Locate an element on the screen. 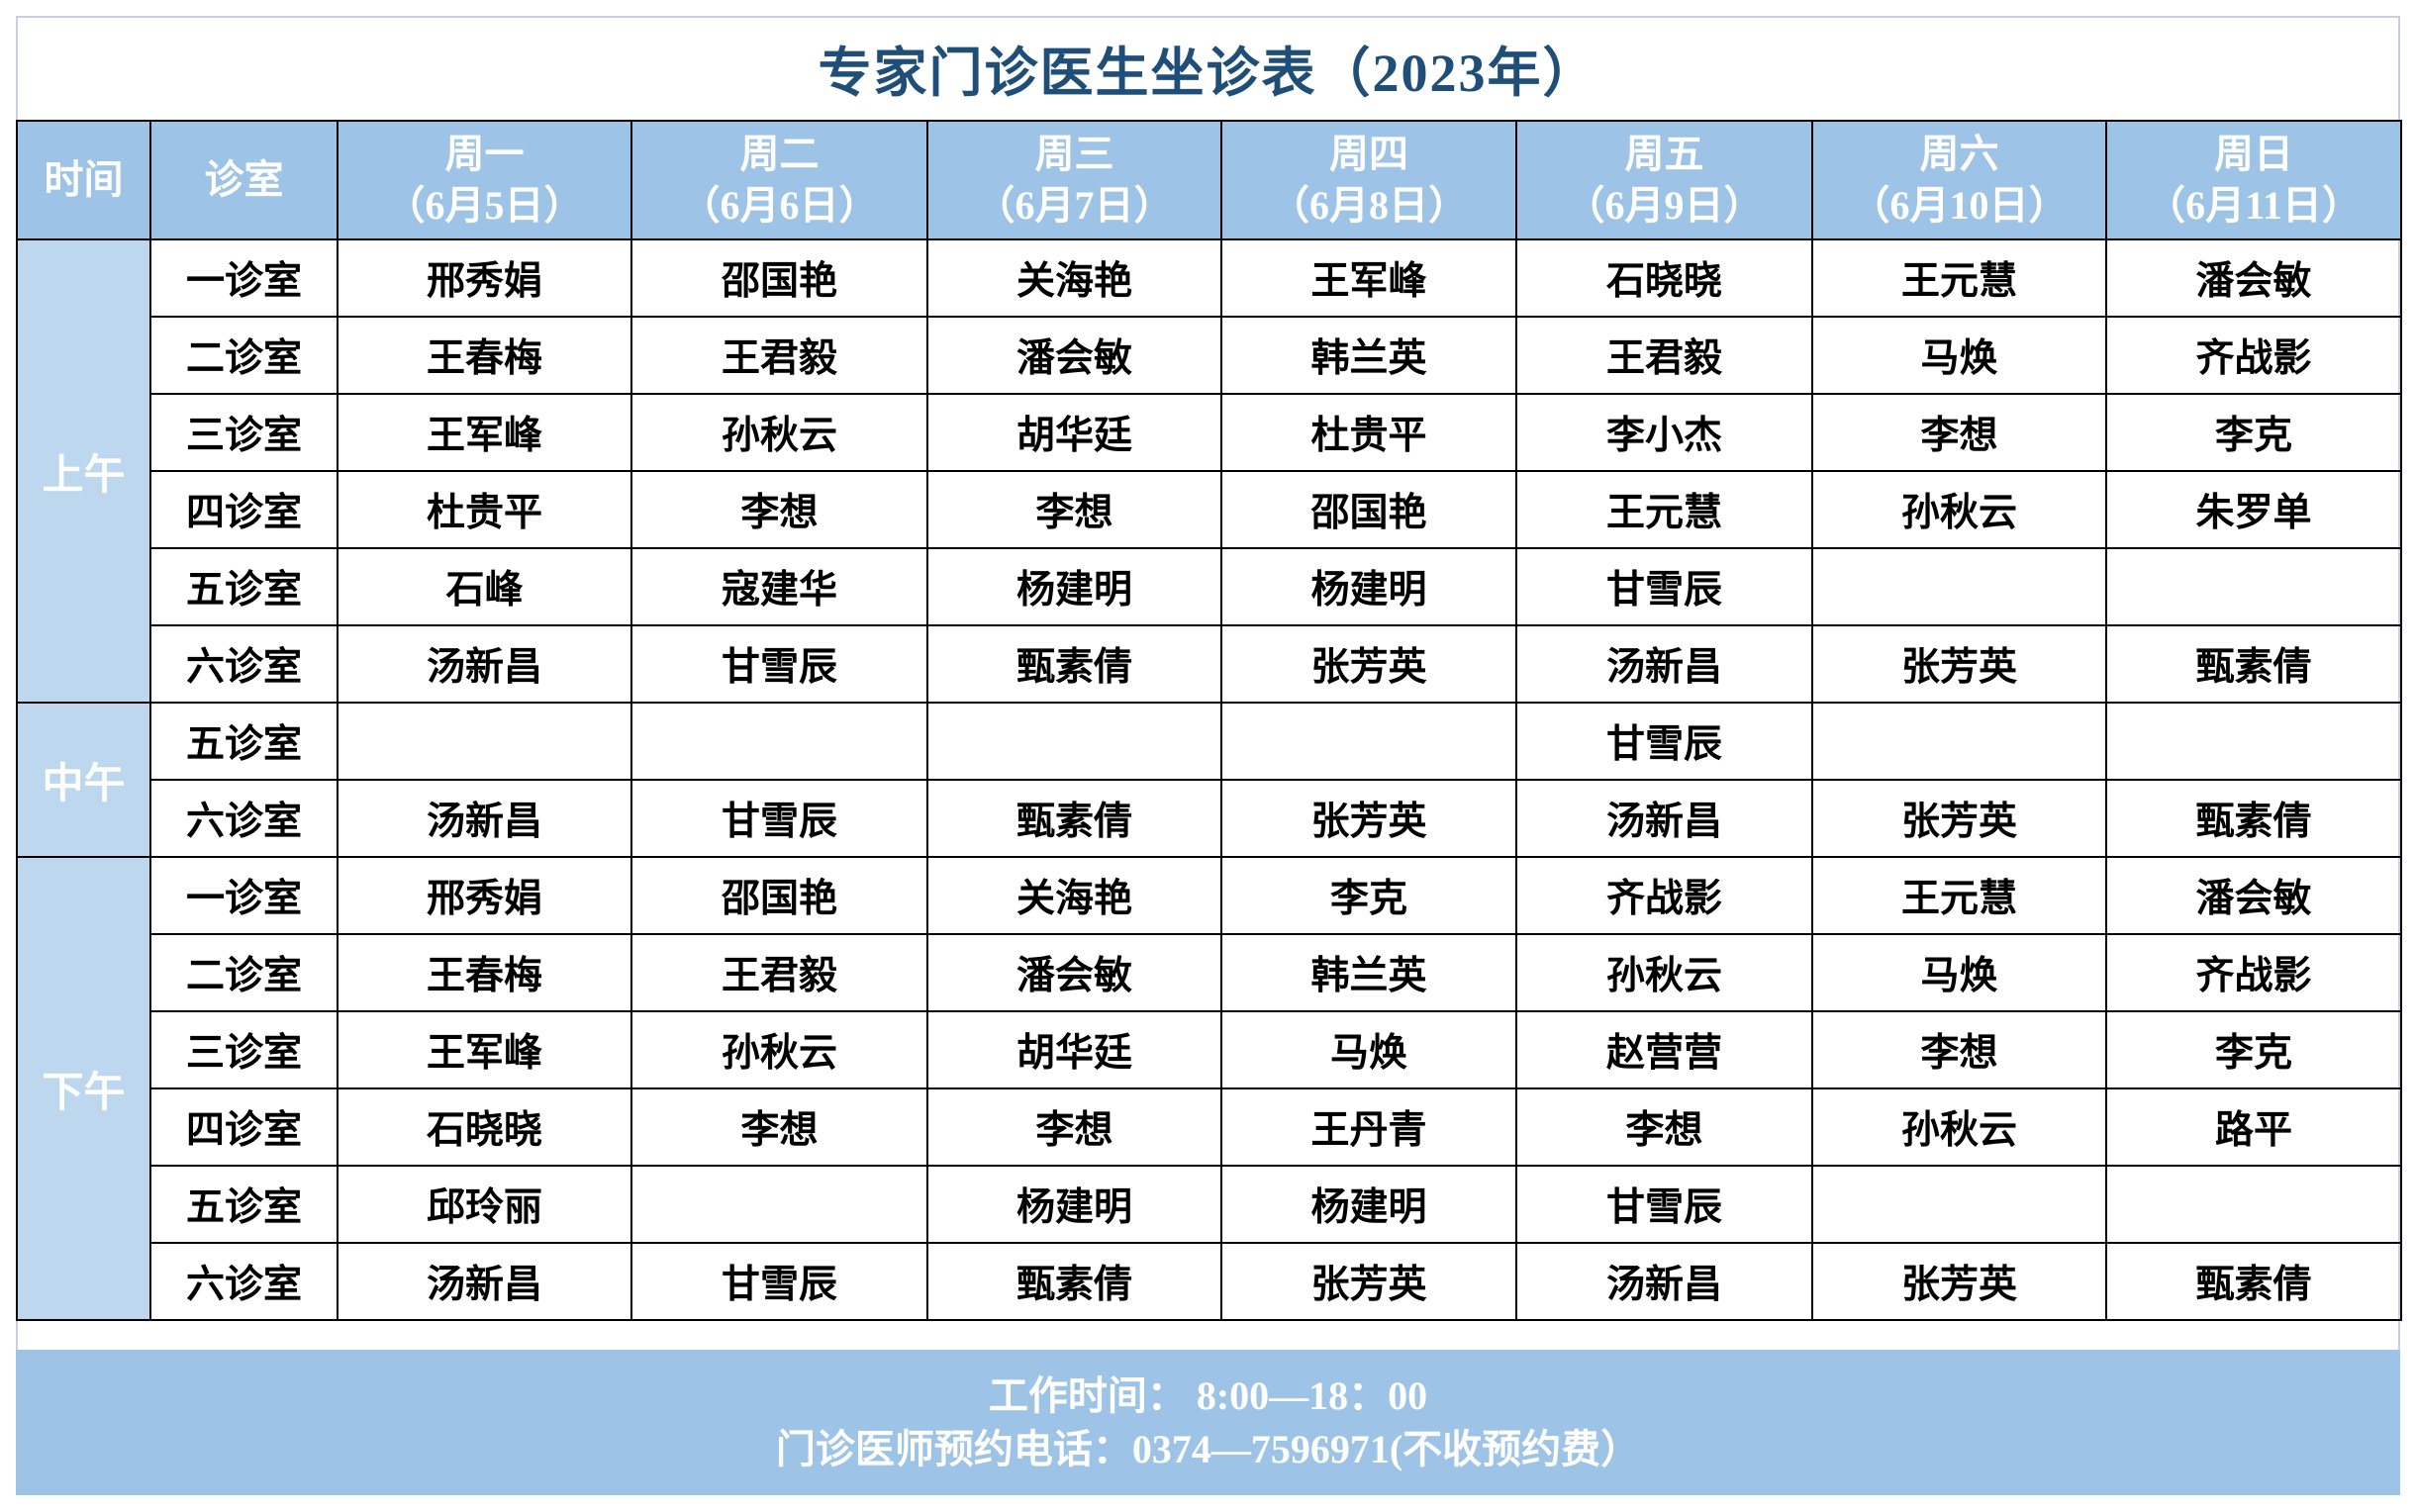 Image resolution: width=2417 pixels, height=1512 pixels. day-name: 周六 is located at coordinates (1959, 154).